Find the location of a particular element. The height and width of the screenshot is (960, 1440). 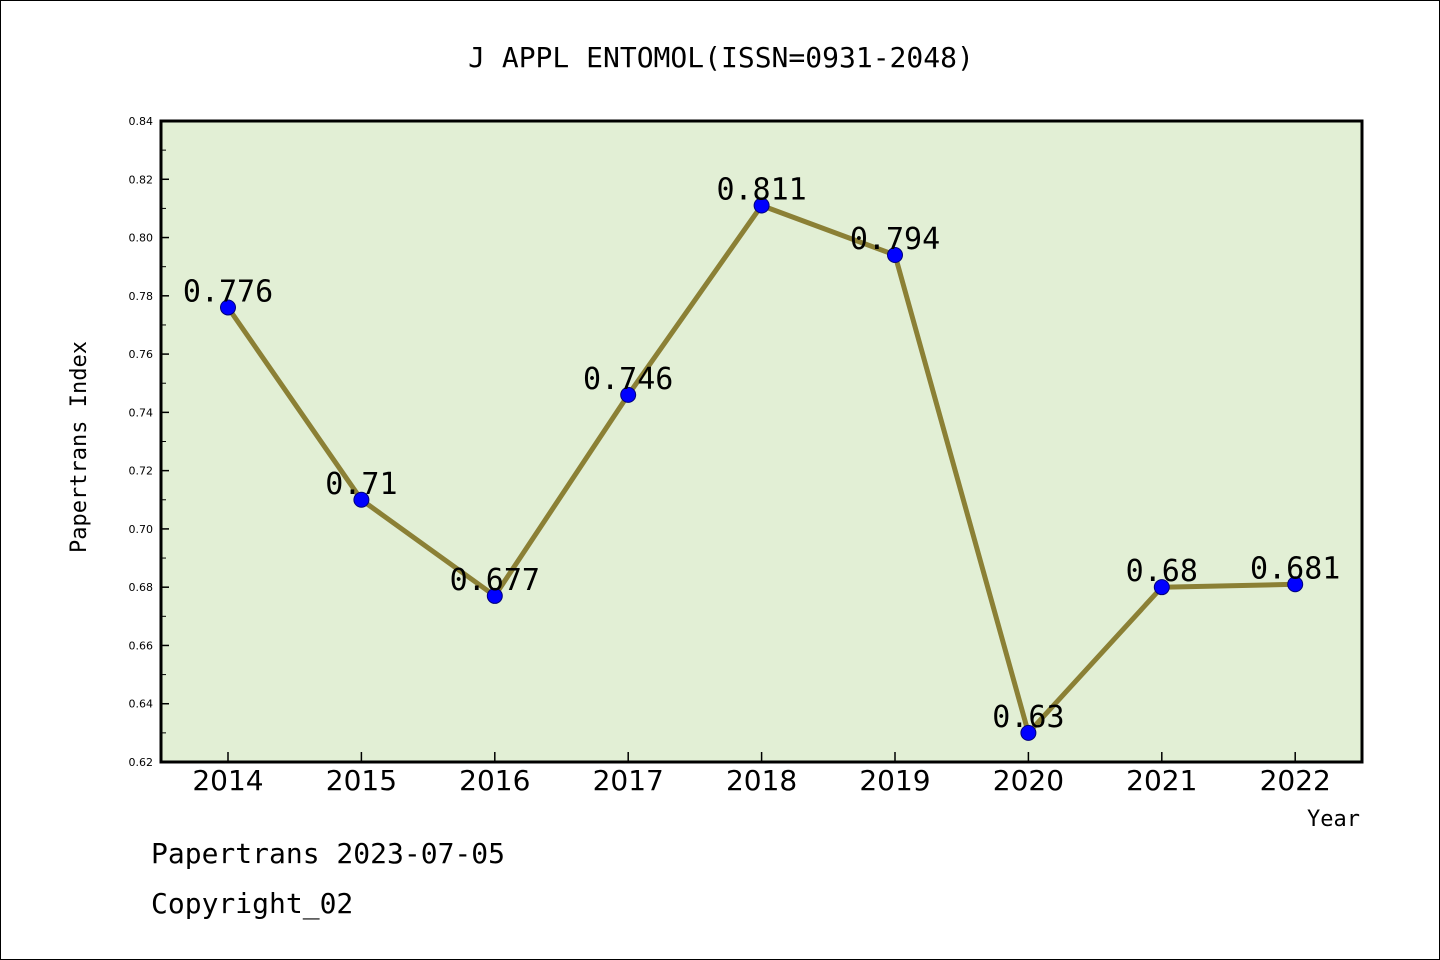

data-label: 0.71 is located at coordinates (361, 484).